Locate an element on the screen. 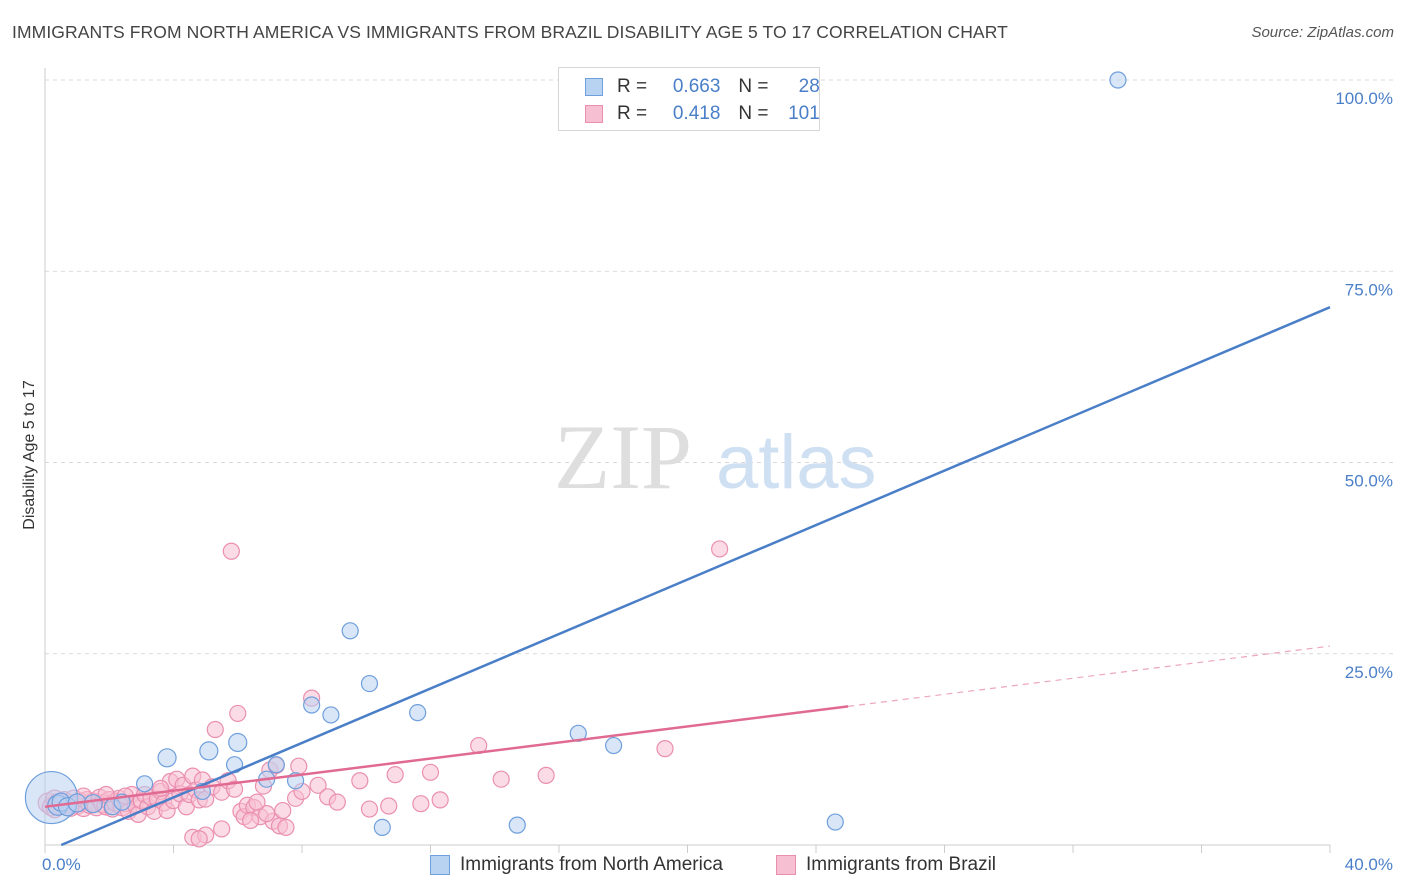 The image size is (1406, 892). y-tick-label: 25.0% is located at coordinates (1369, 672).